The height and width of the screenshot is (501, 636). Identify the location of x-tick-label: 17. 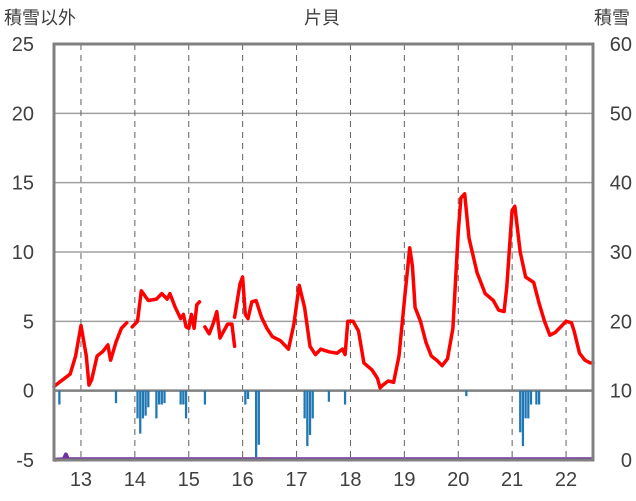
(296, 480).